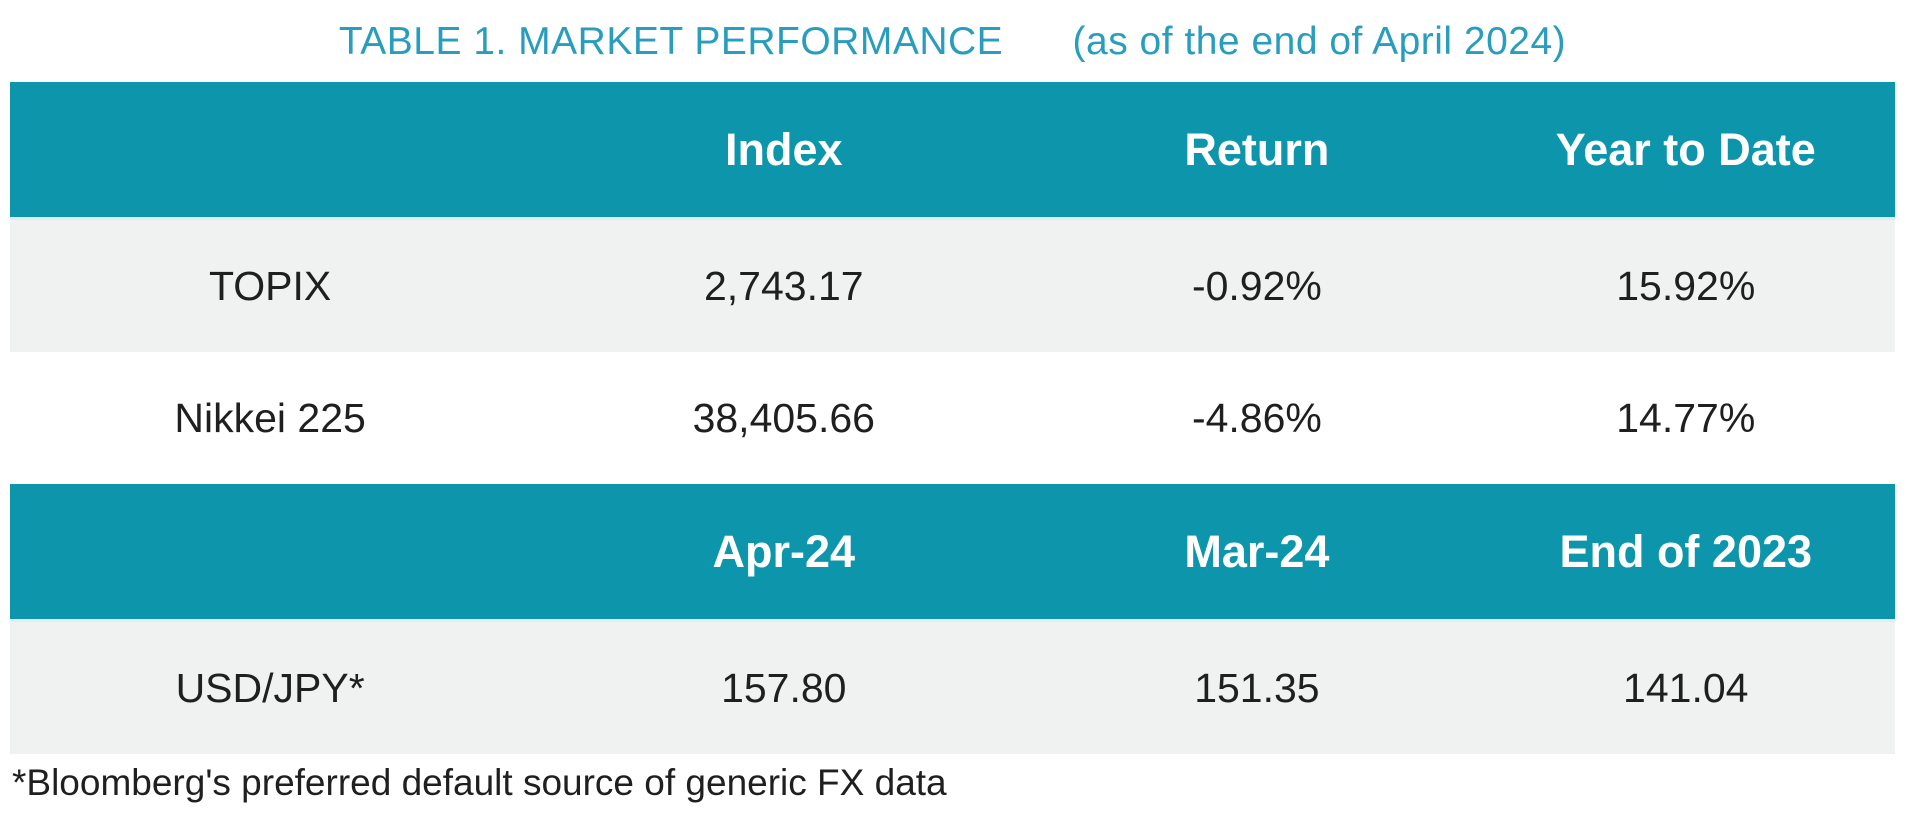 This screenshot has width=1920, height=821. I want to click on header-cell-return: Return, so click(1257, 149).